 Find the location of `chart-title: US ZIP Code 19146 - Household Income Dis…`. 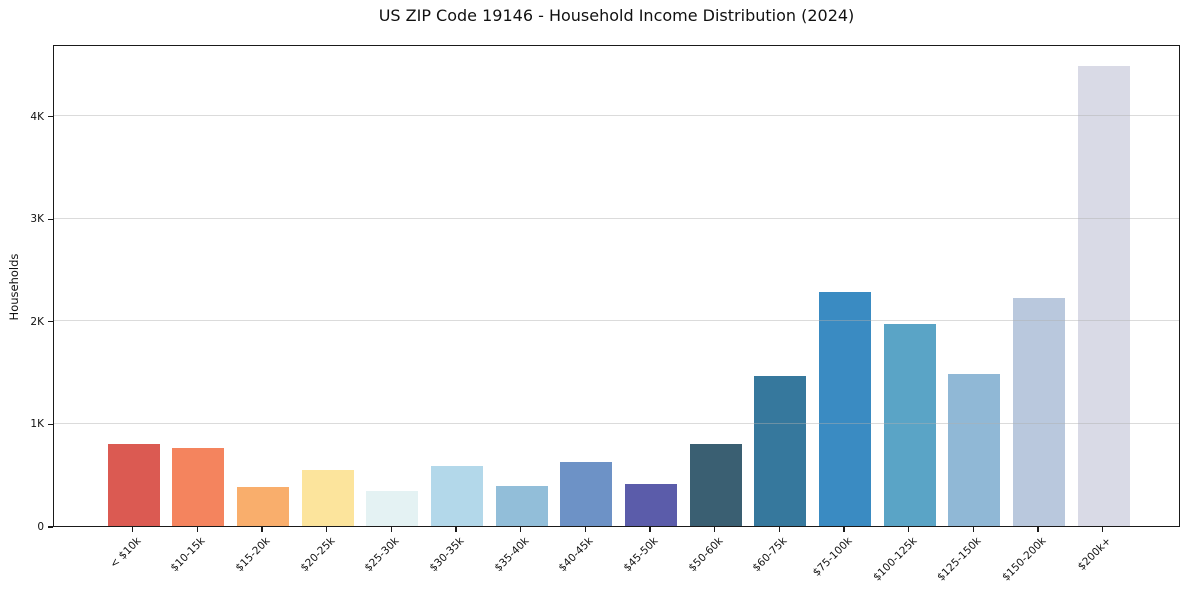

chart-title: US ZIP Code 19146 - Household Income Dis… is located at coordinates (616, 15).